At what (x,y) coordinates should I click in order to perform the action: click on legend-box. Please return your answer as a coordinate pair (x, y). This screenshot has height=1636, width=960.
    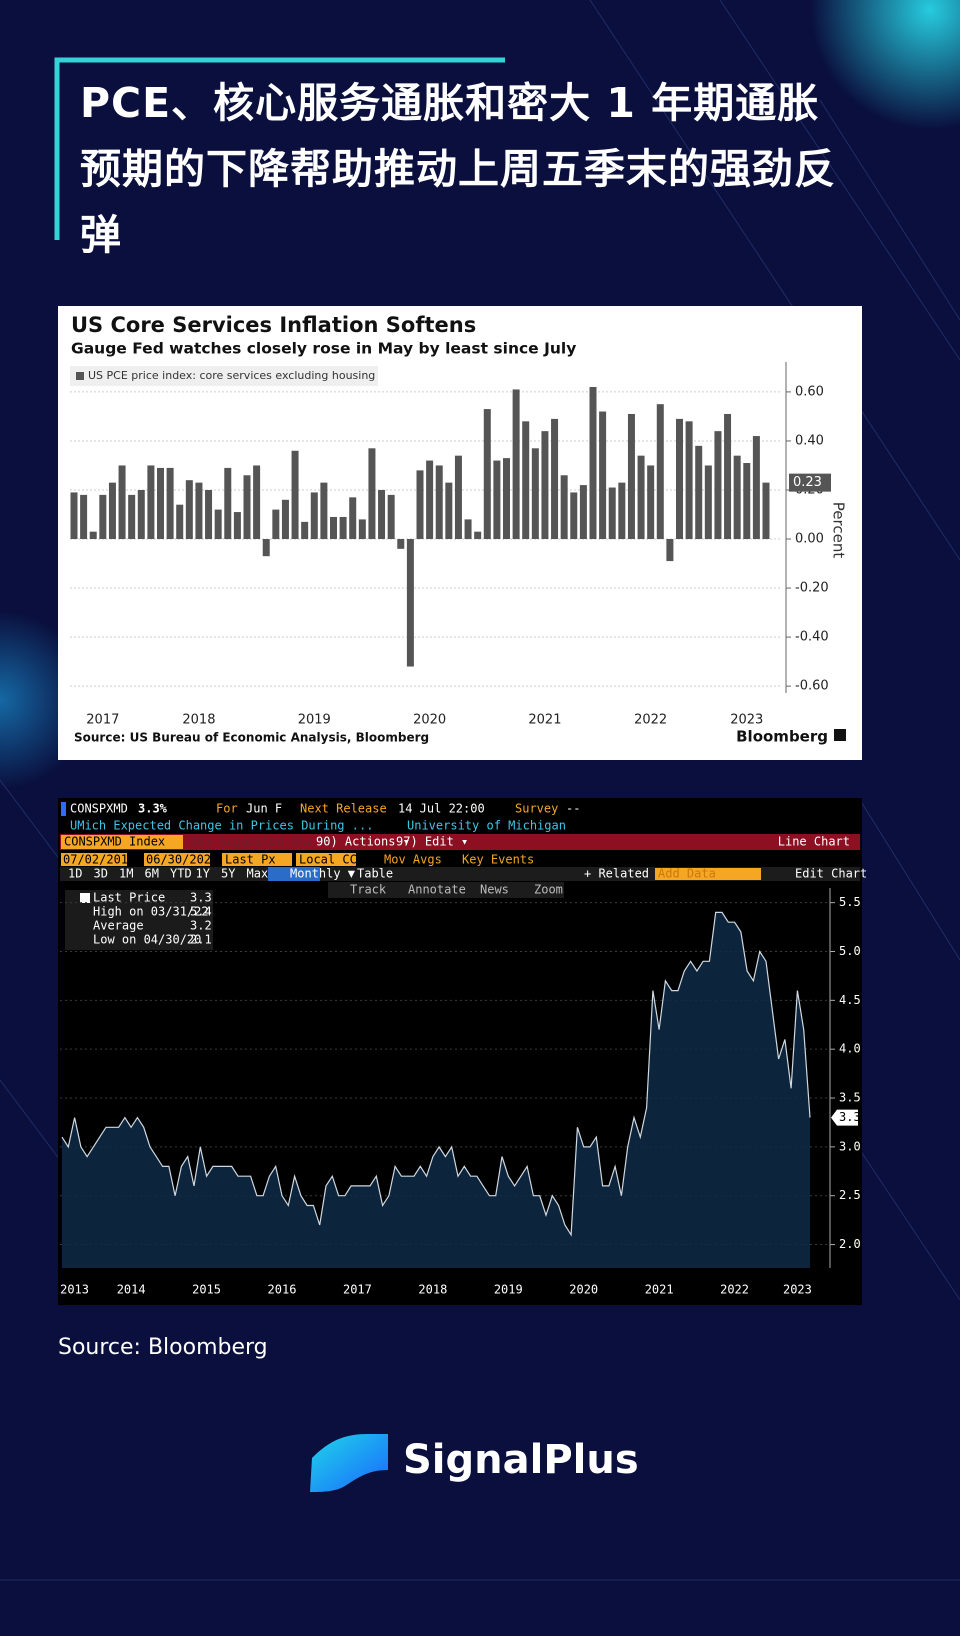
    Looking at the image, I should click on (224, 376).